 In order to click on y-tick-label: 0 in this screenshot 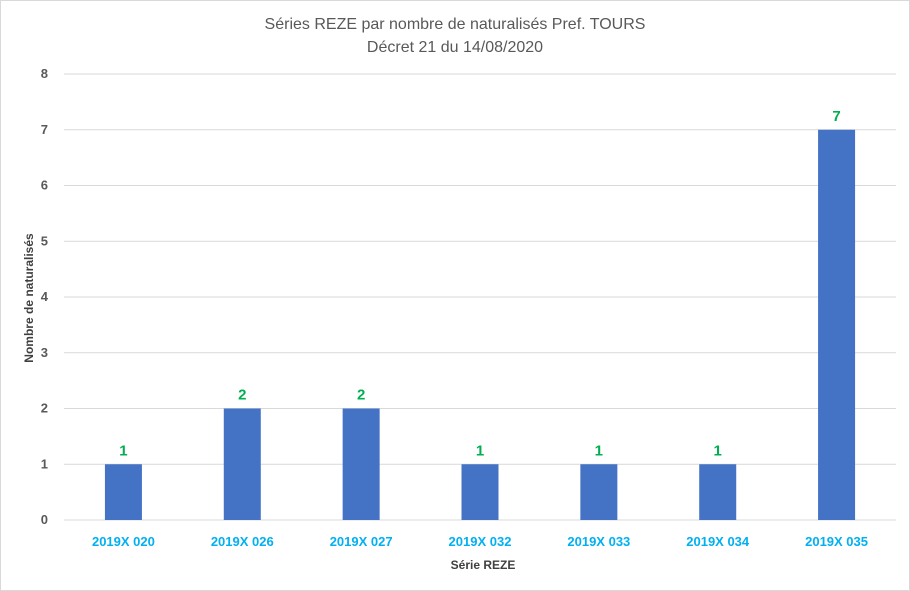, I will do `click(44, 519)`.